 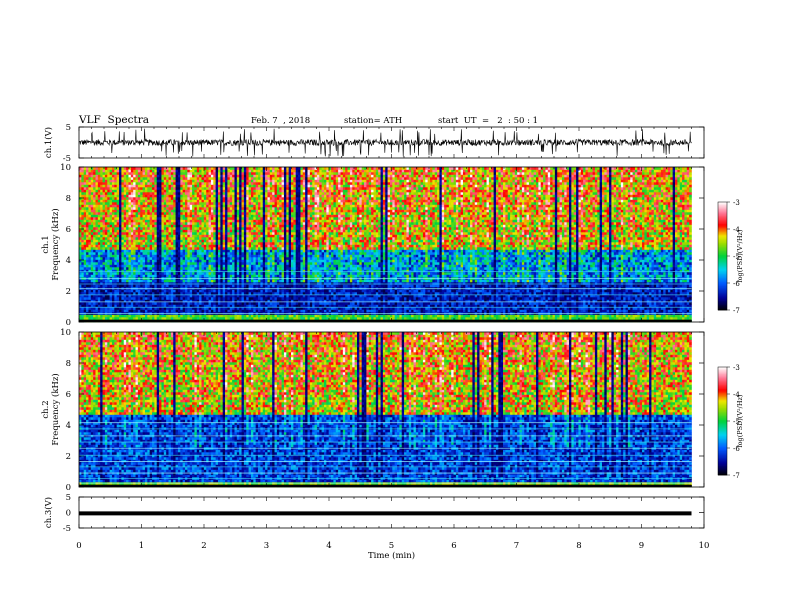 I want to click on ch1-waveform-ytick-label: 5, so click(x=68, y=128).